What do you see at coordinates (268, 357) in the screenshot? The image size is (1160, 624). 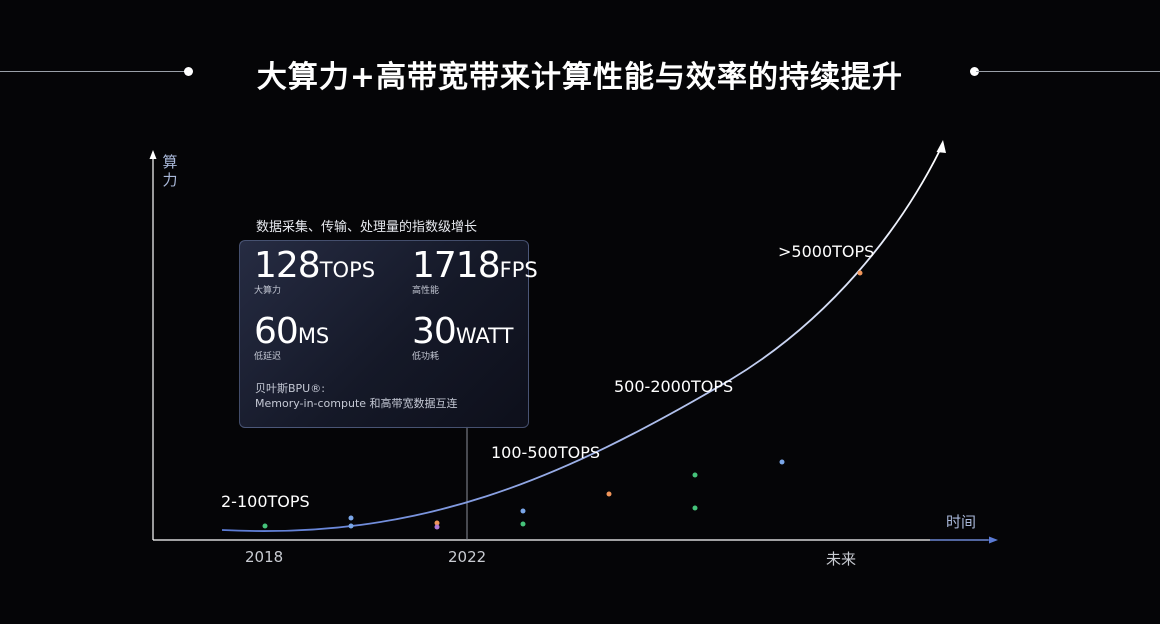 I see `metric-label: 低延迟` at bounding box center [268, 357].